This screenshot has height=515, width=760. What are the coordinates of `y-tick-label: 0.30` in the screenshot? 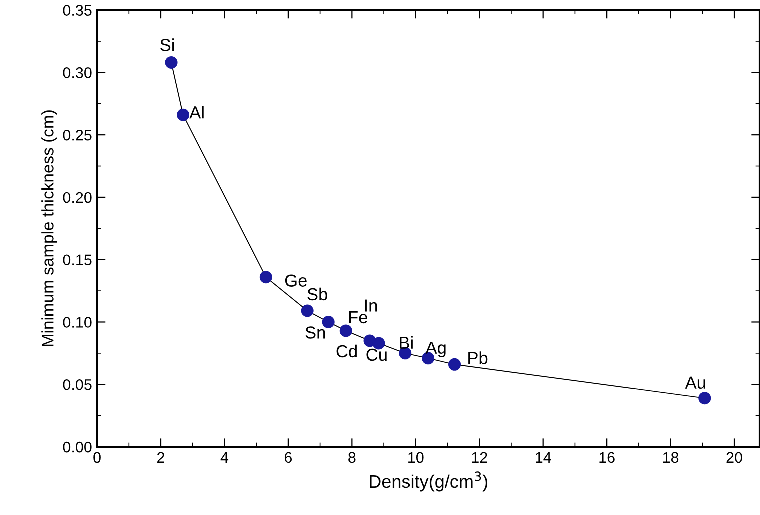 It's located at (77, 73).